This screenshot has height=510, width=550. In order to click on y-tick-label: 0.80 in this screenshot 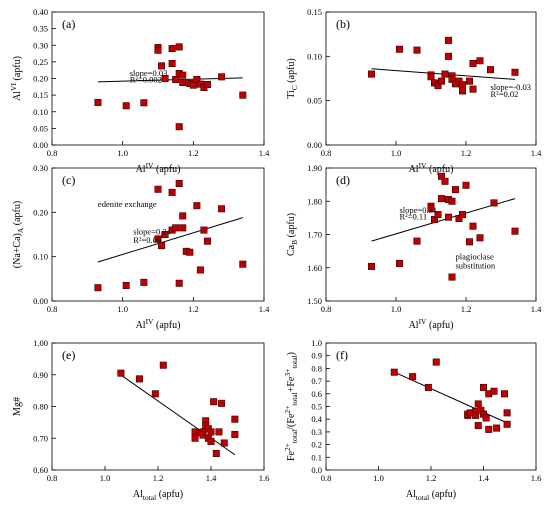, I will do `click(40, 407)`.